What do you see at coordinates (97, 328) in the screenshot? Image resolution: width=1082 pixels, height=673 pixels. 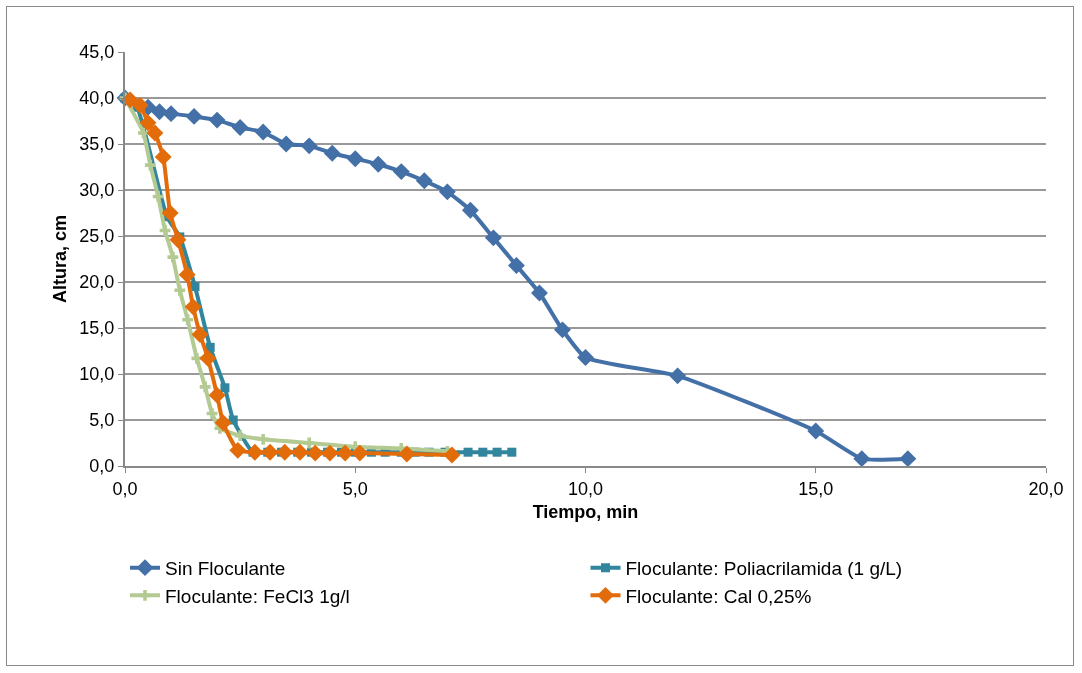 I see `y-tick-label: 15,0` at bounding box center [97, 328].